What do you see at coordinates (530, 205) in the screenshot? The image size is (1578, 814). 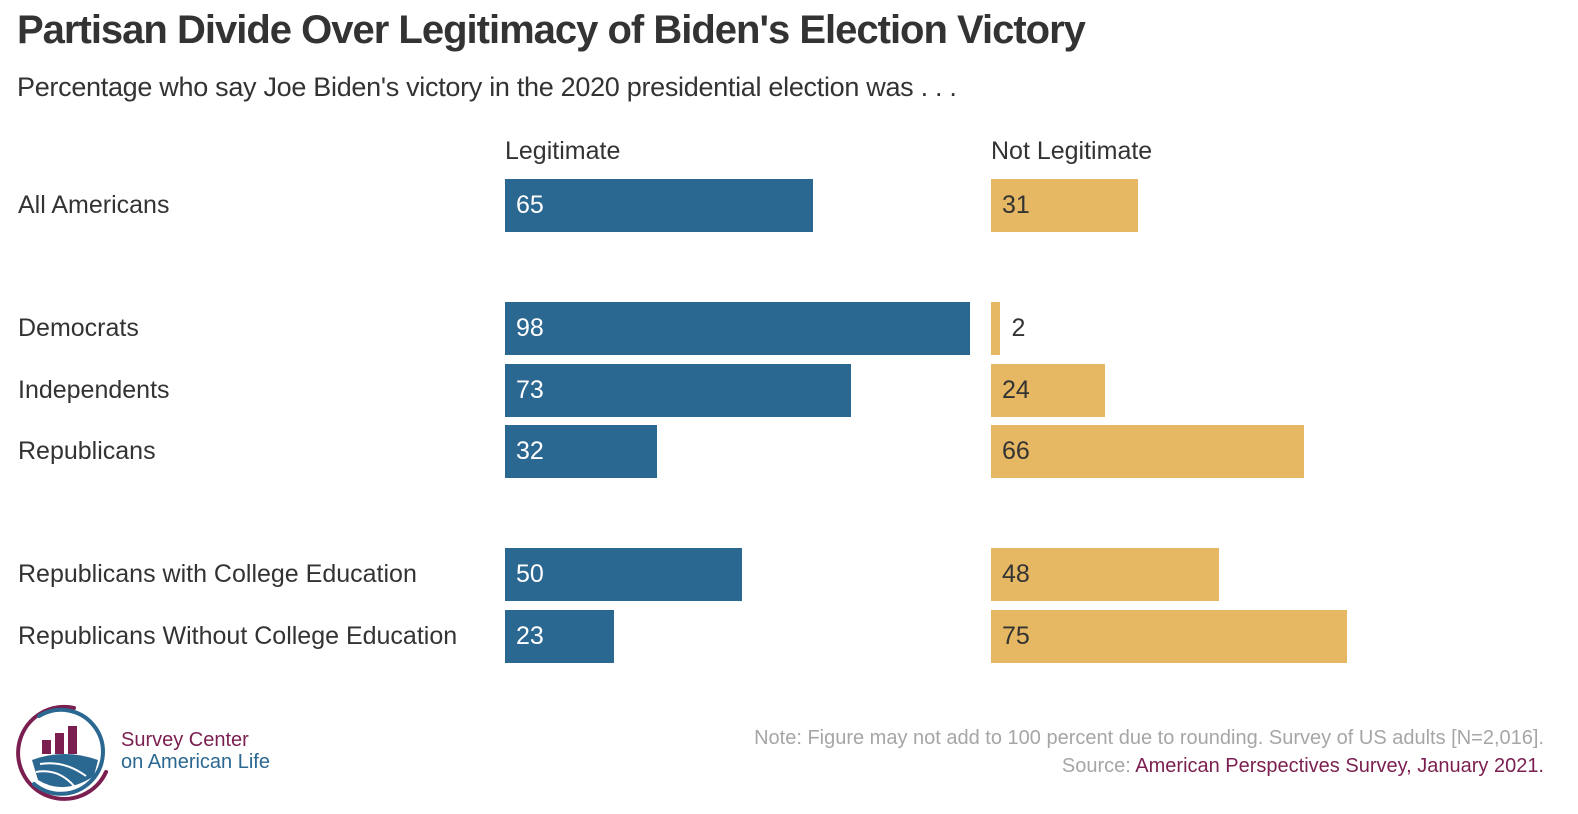 I see `data-label-legitimate-all-americans: 65` at bounding box center [530, 205].